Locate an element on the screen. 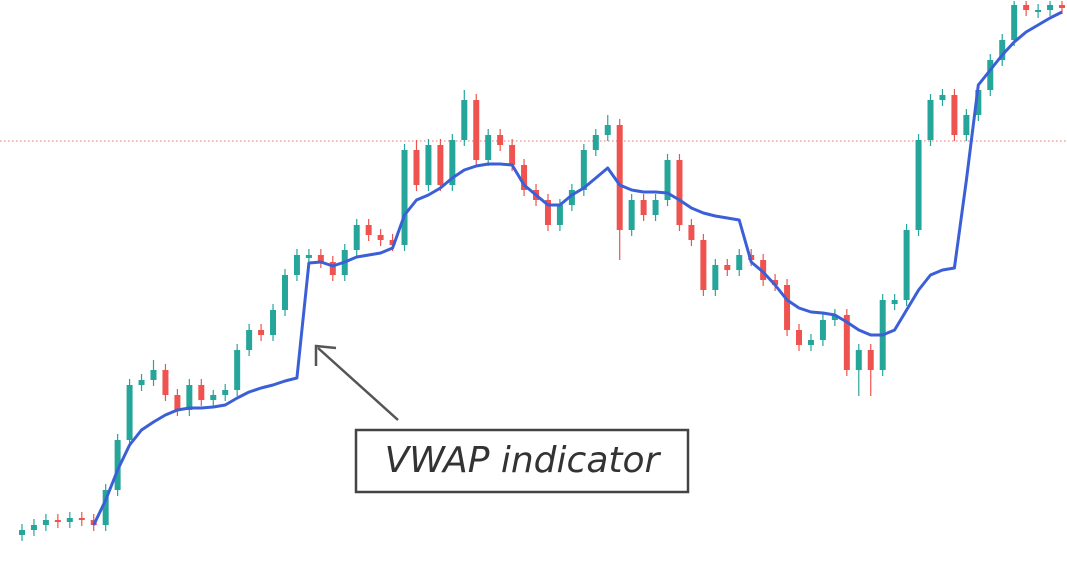  arrow-shaft is located at coordinates (358, 384).